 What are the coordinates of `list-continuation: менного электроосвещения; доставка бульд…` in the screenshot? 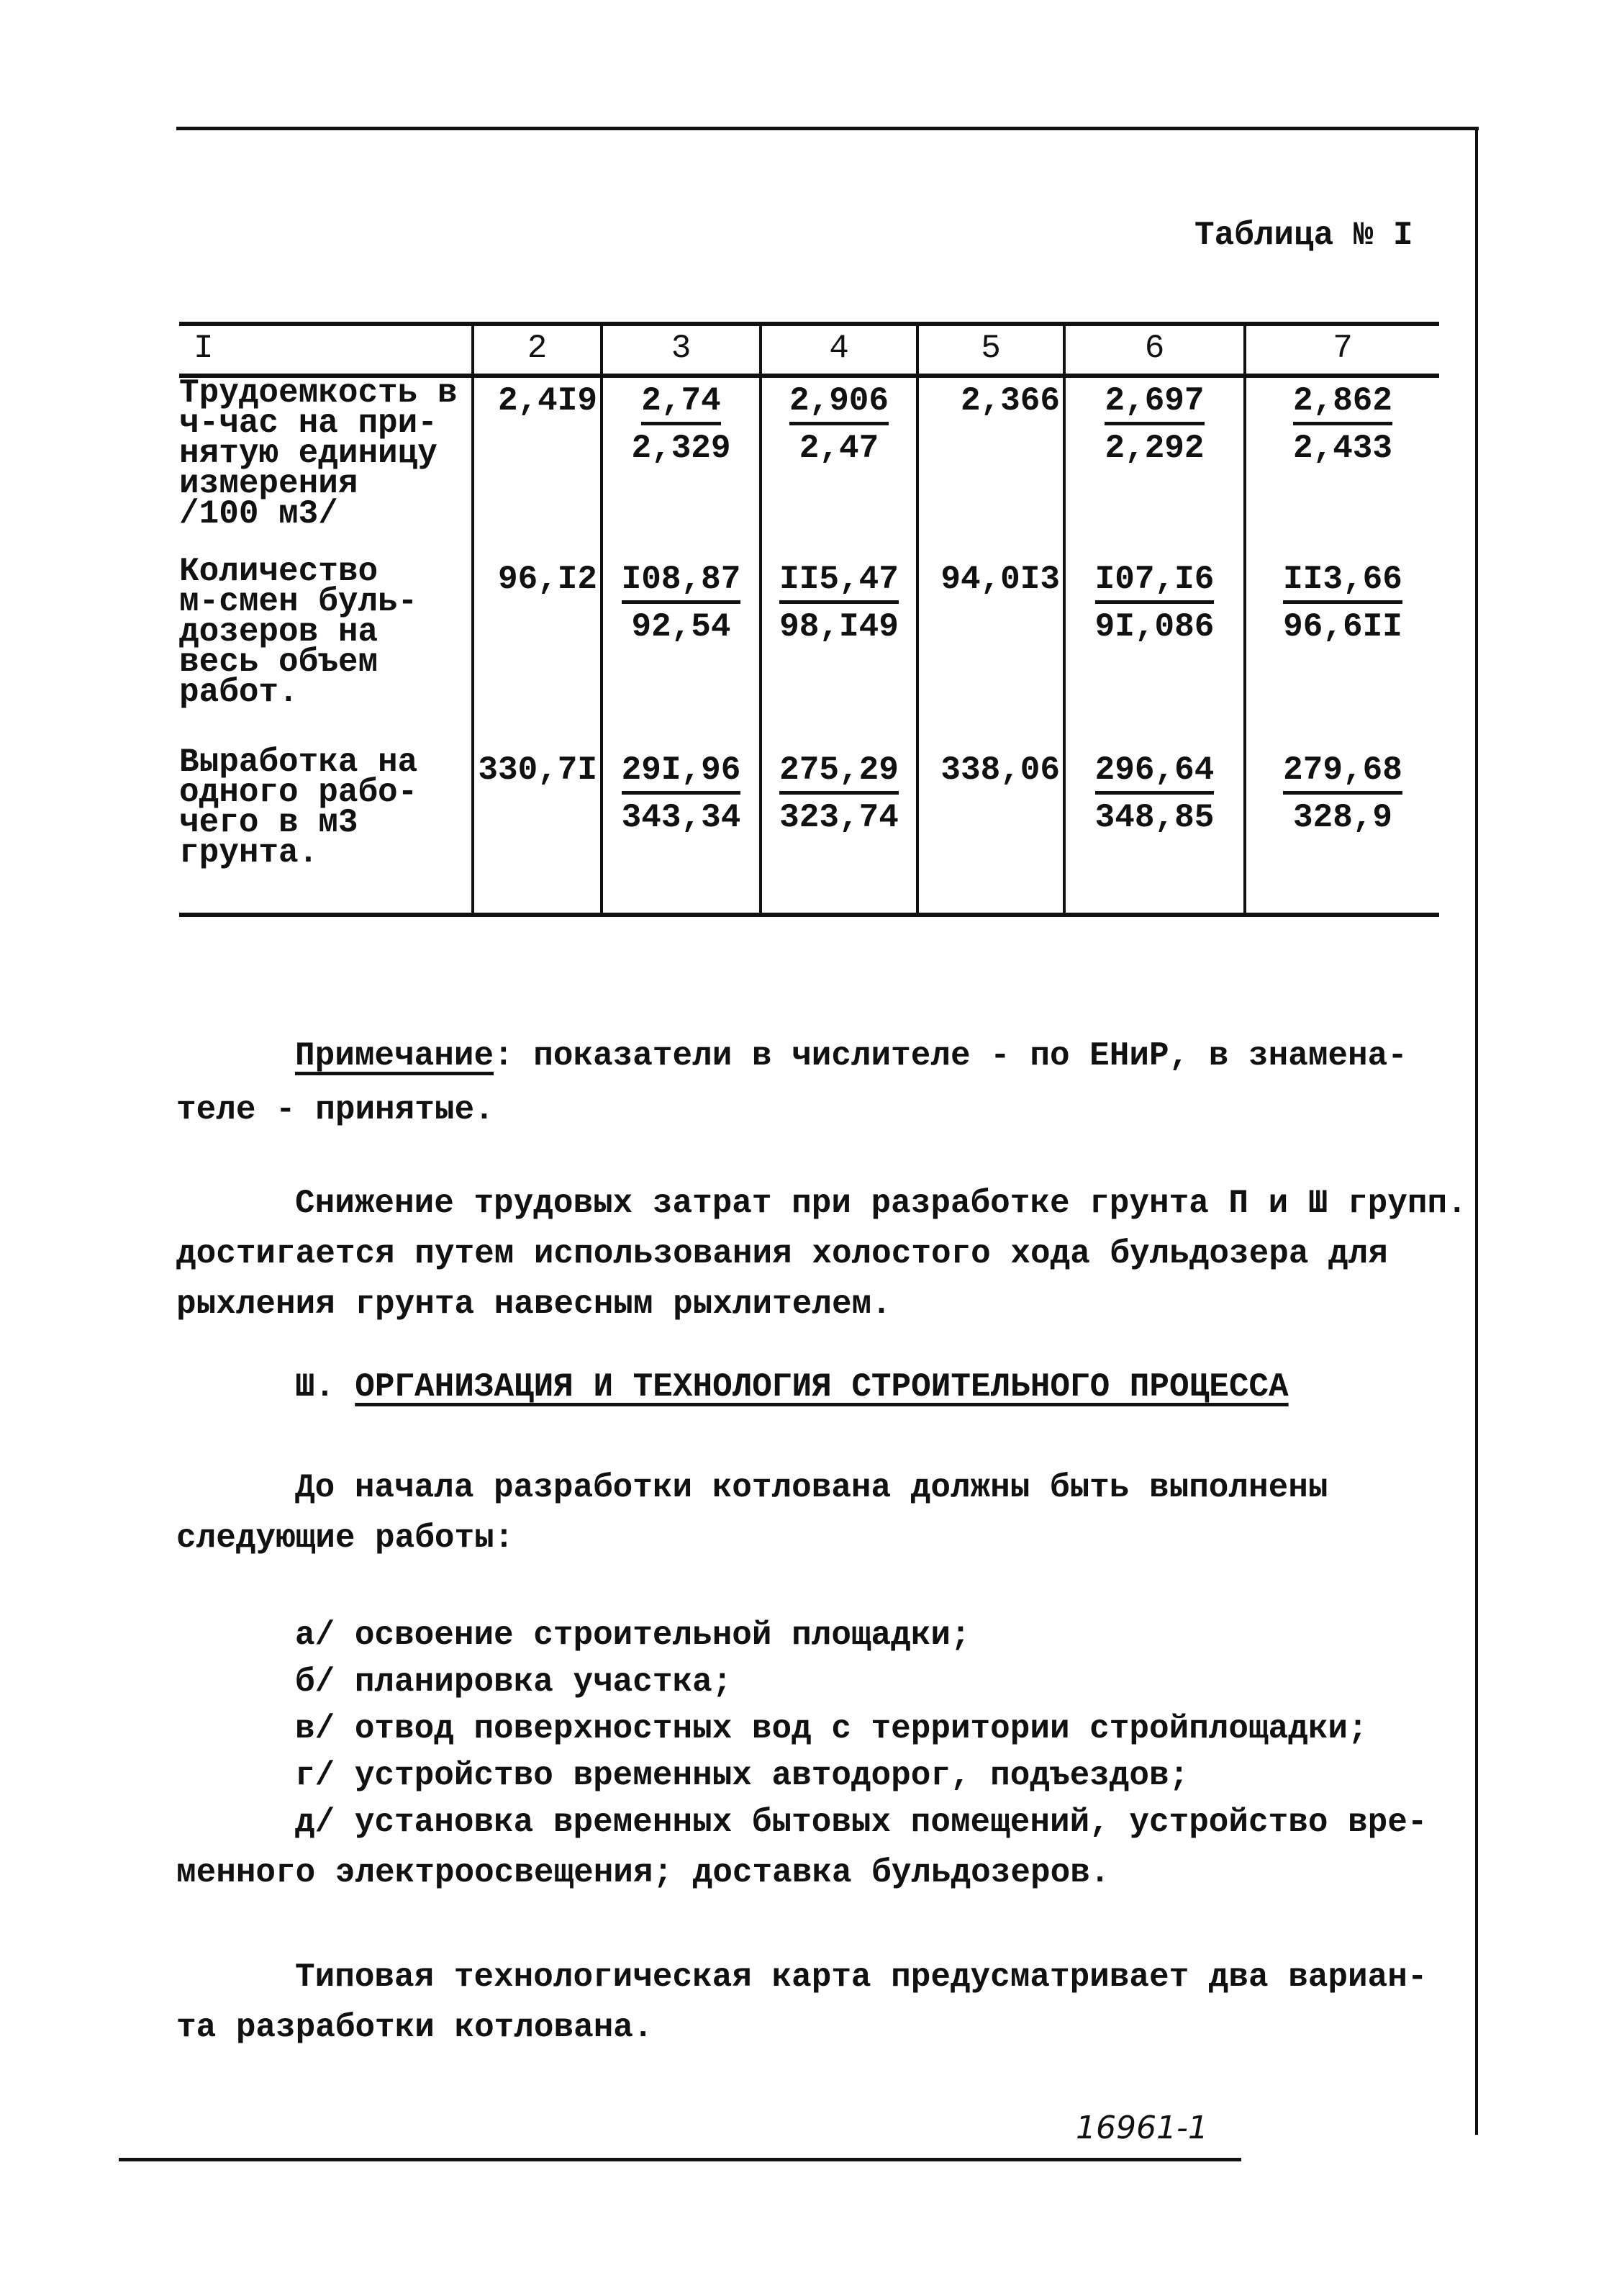 It's located at (643, 1873).